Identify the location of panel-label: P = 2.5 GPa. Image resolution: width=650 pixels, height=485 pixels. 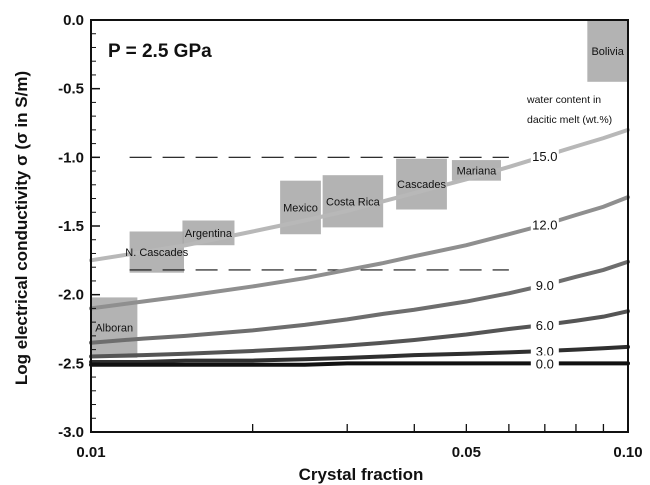
(160, 51).